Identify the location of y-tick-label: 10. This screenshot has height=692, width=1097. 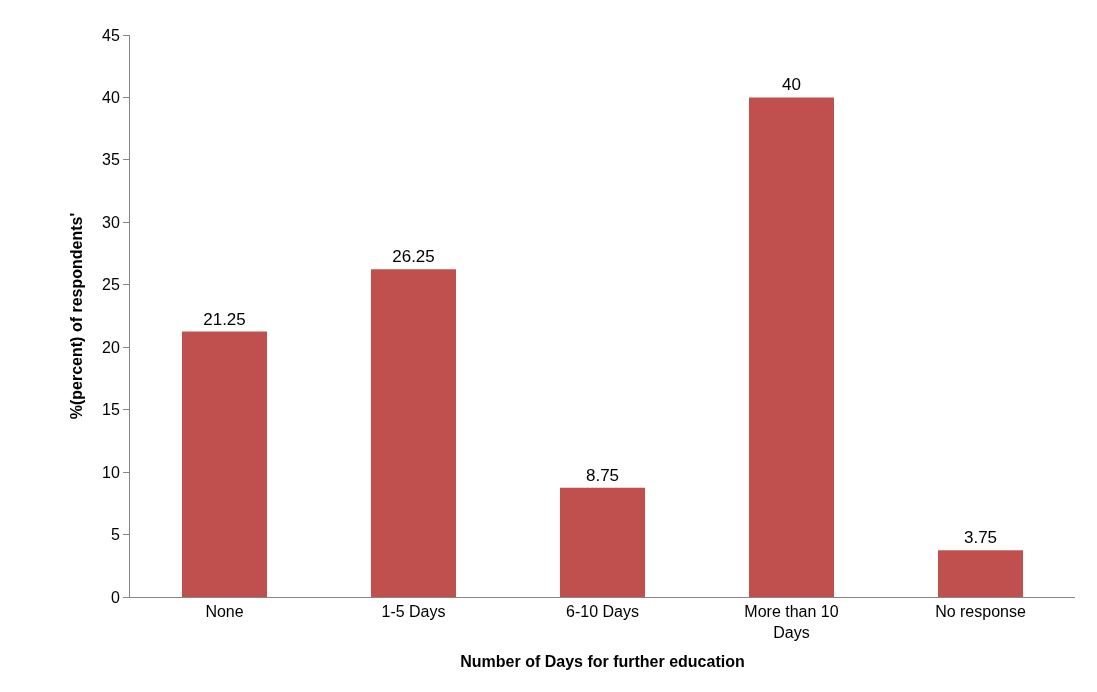
(111, 472).